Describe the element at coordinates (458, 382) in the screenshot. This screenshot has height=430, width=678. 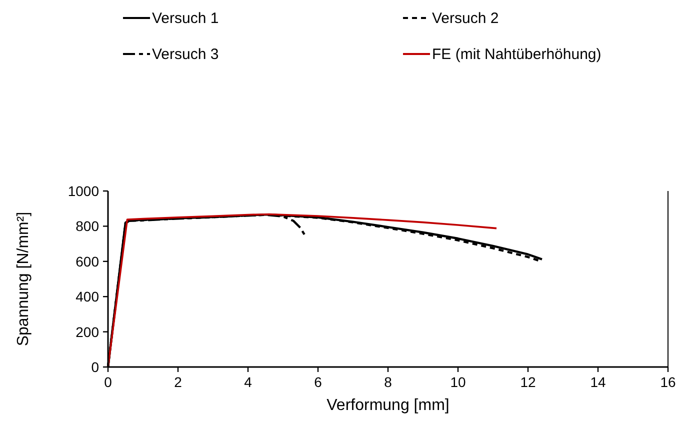
I see `x-tick-label: 10` at that location.